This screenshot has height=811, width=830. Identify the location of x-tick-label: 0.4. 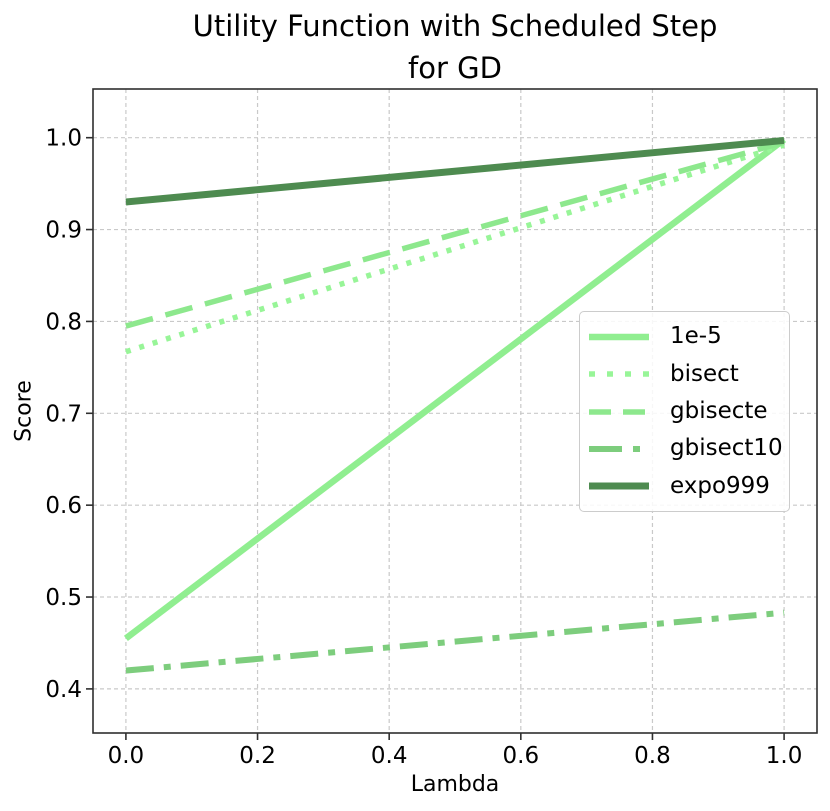
(389, 756).